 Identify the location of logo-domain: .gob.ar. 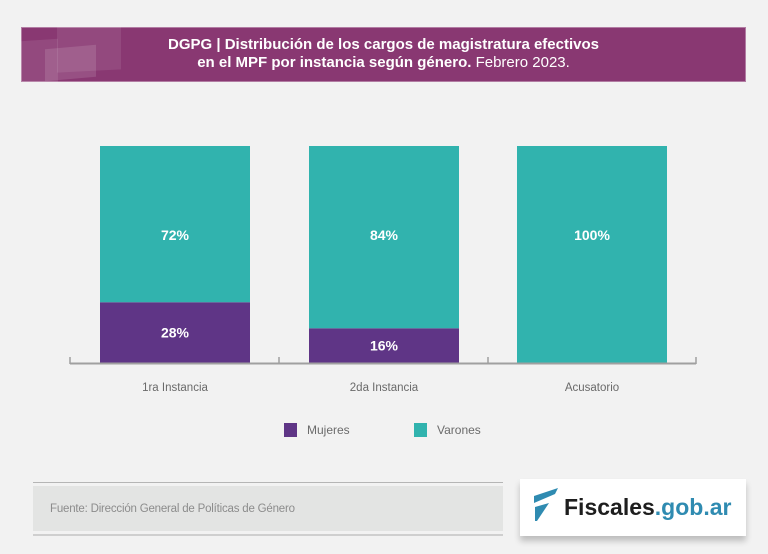
(693, 507).